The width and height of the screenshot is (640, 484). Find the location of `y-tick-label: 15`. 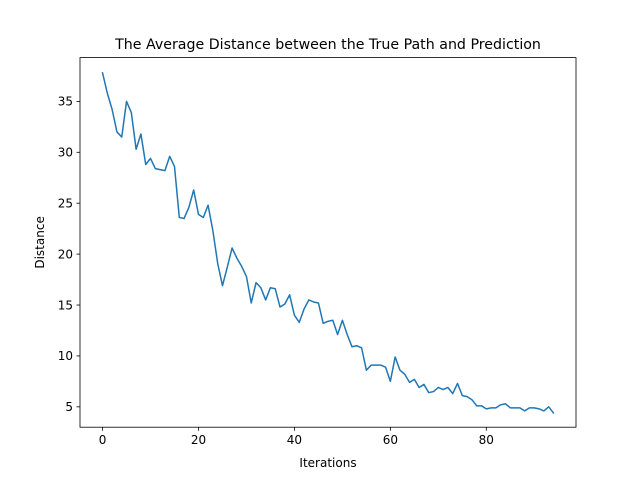

y-tick-label: 15 is located at coordinates (65, 305).